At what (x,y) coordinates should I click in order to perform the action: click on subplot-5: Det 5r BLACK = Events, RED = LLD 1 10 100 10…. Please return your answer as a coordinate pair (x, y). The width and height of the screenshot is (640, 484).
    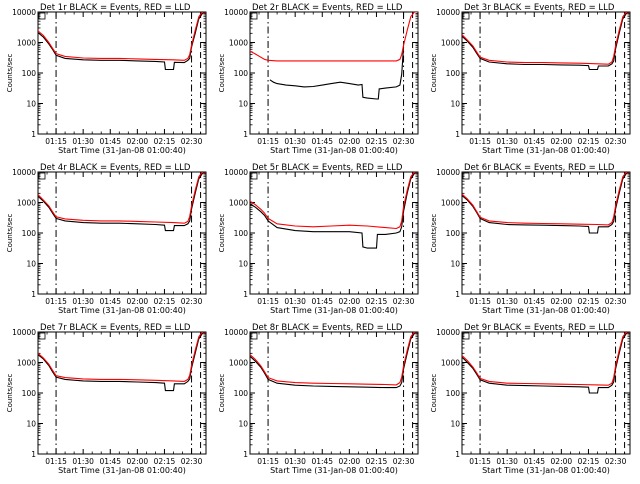
    Looking at the image, I should click on (318, 239).